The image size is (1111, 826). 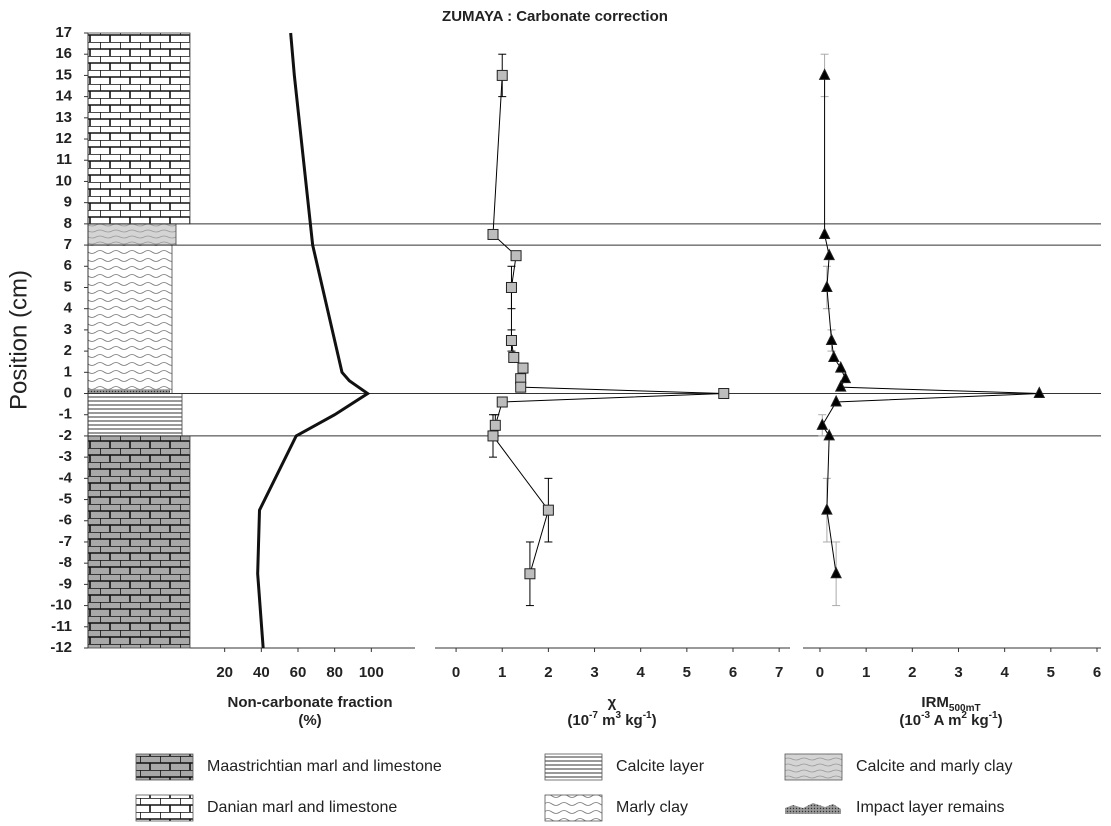 I want to click on y-tick-label: 12, so click(x=63, y=138).